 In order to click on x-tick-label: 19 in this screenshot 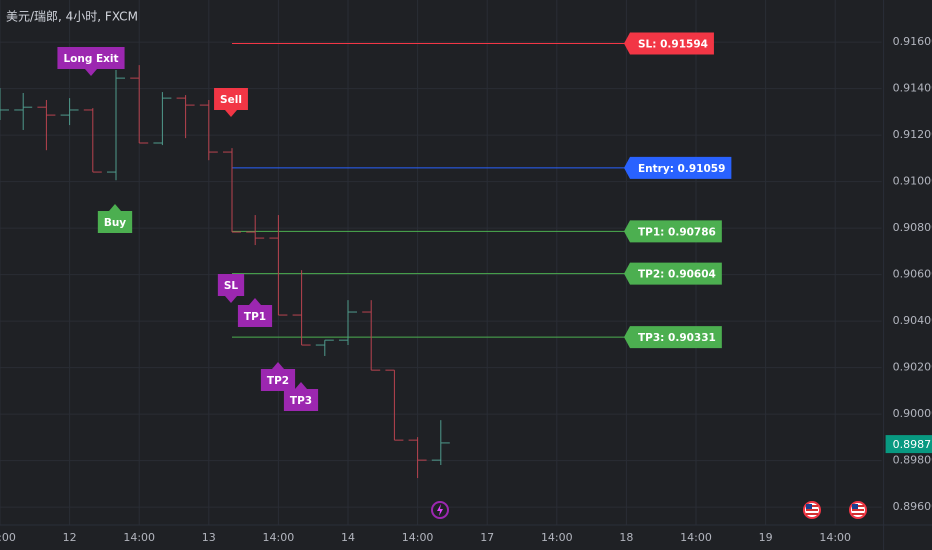, I will do `click(766, 537)`.